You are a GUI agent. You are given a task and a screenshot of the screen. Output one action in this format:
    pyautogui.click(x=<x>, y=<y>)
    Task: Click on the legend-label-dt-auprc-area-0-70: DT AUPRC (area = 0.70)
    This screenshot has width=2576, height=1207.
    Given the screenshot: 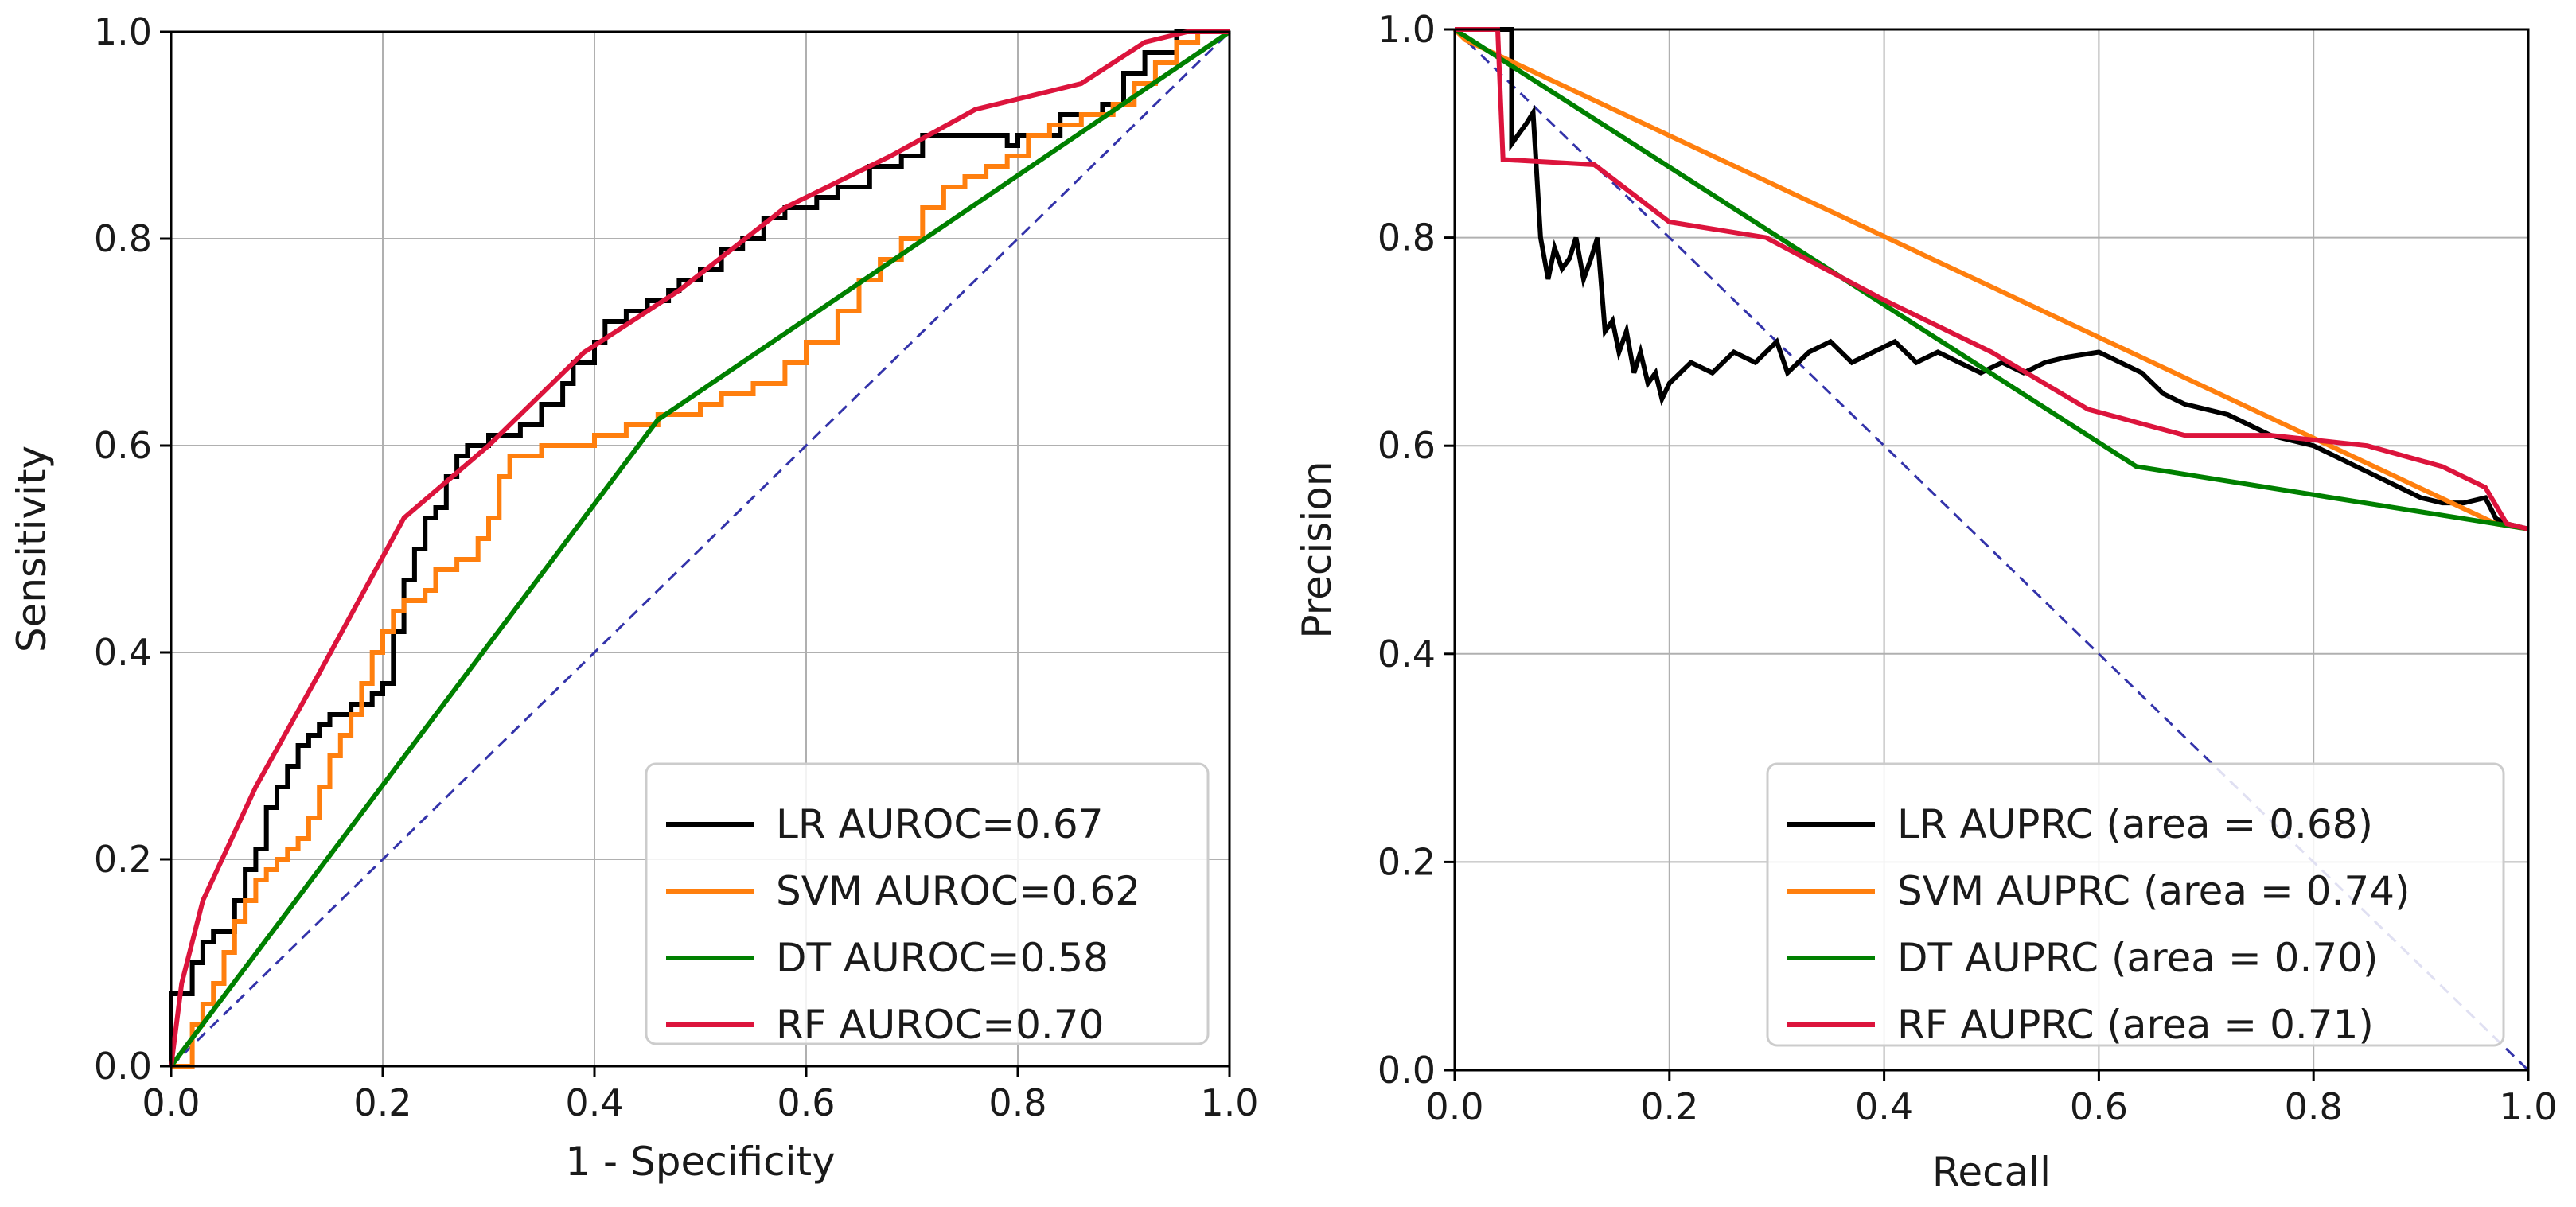 What is the action you would take?
    pyautogui.click(x=2137, y=958)
    